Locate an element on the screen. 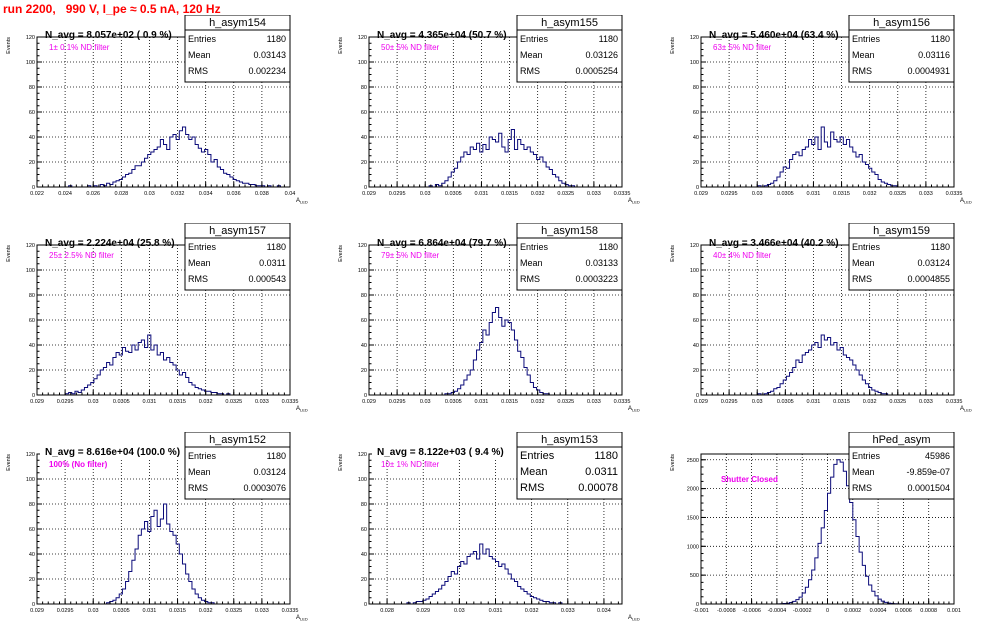  x-tick-label: 0.0006 is located at coordinates (903, 611).